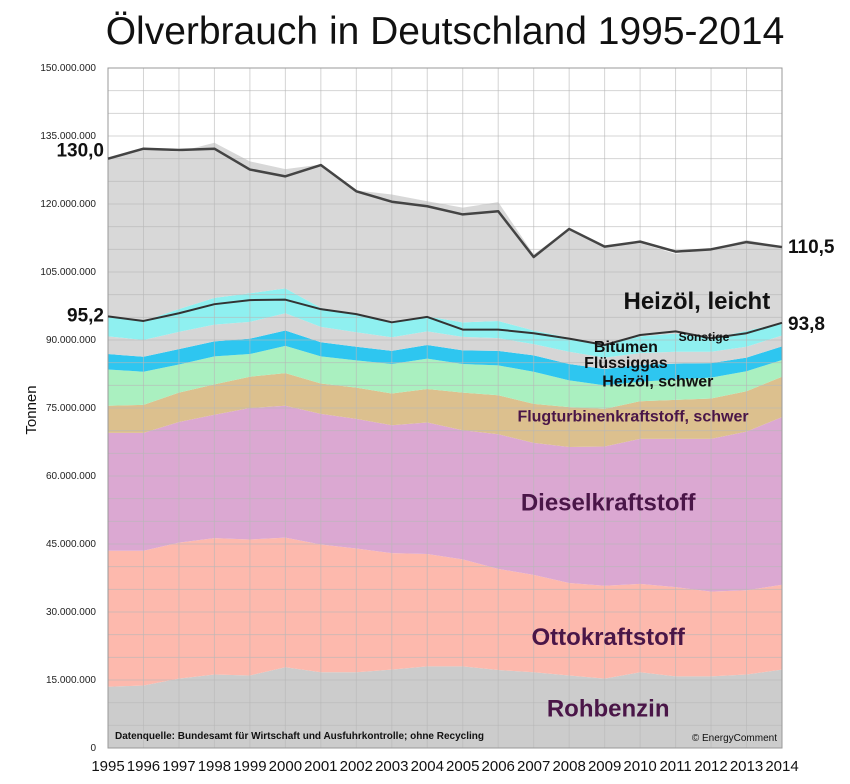 This screenshot has width=850, height=784. What do you see at coordinates (632, 417) in the screenshot?
I see `series-label-flugturbinenkraftstoff-schwer: Flugturbinenkraftstoff, schwer` at bounding box center [632, 417].